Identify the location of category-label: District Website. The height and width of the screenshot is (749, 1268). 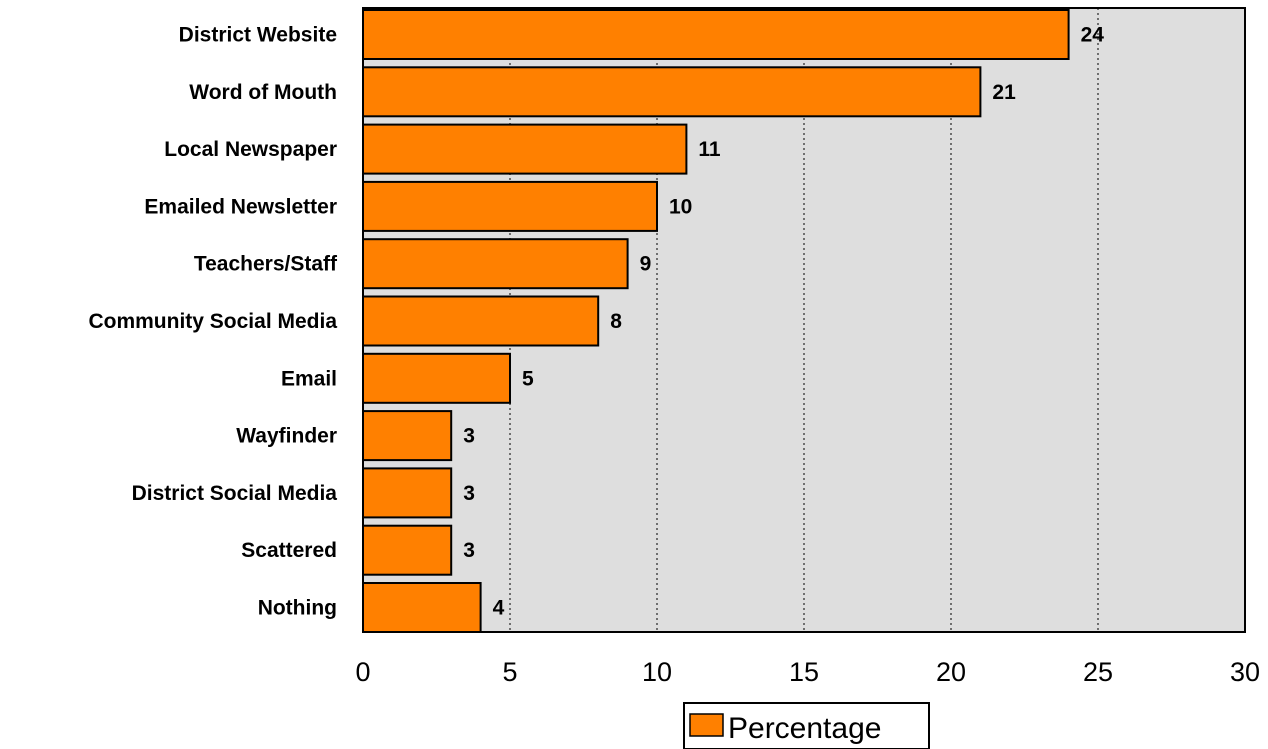
(258, 35).